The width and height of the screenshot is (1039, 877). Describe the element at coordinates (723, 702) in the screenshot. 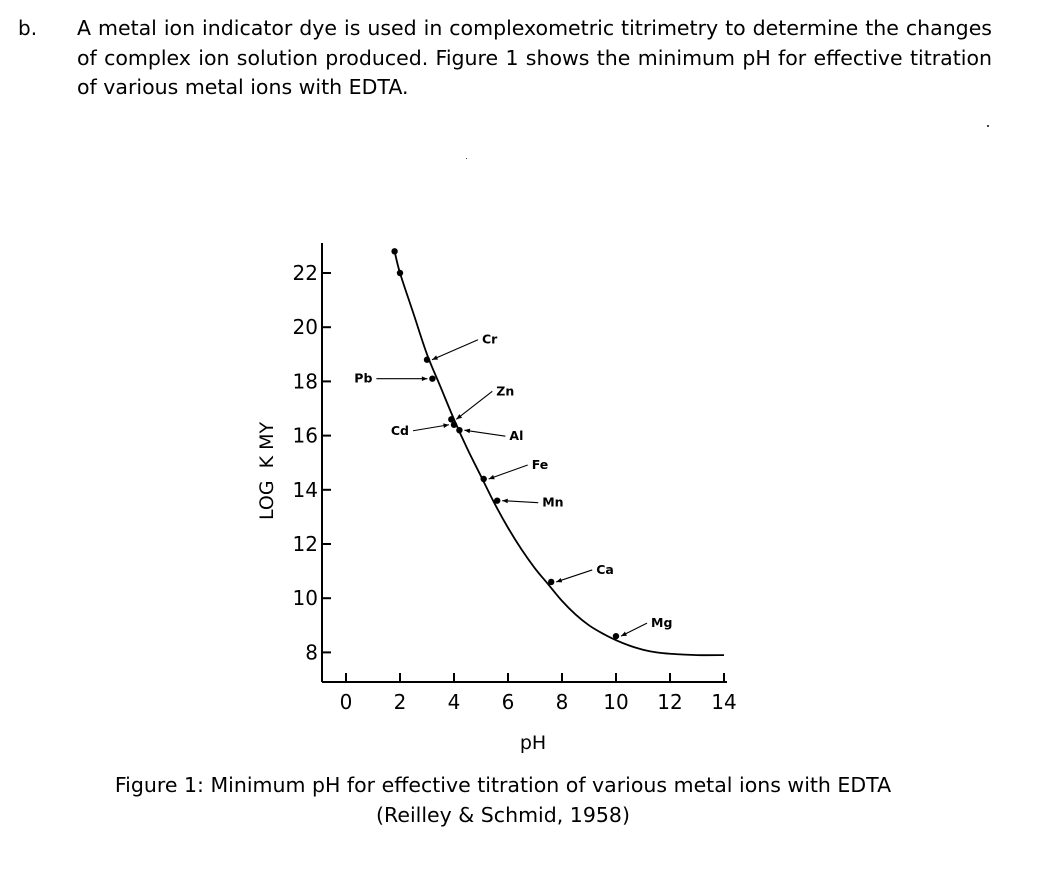

I see `x-tick-label: 14` at that location.